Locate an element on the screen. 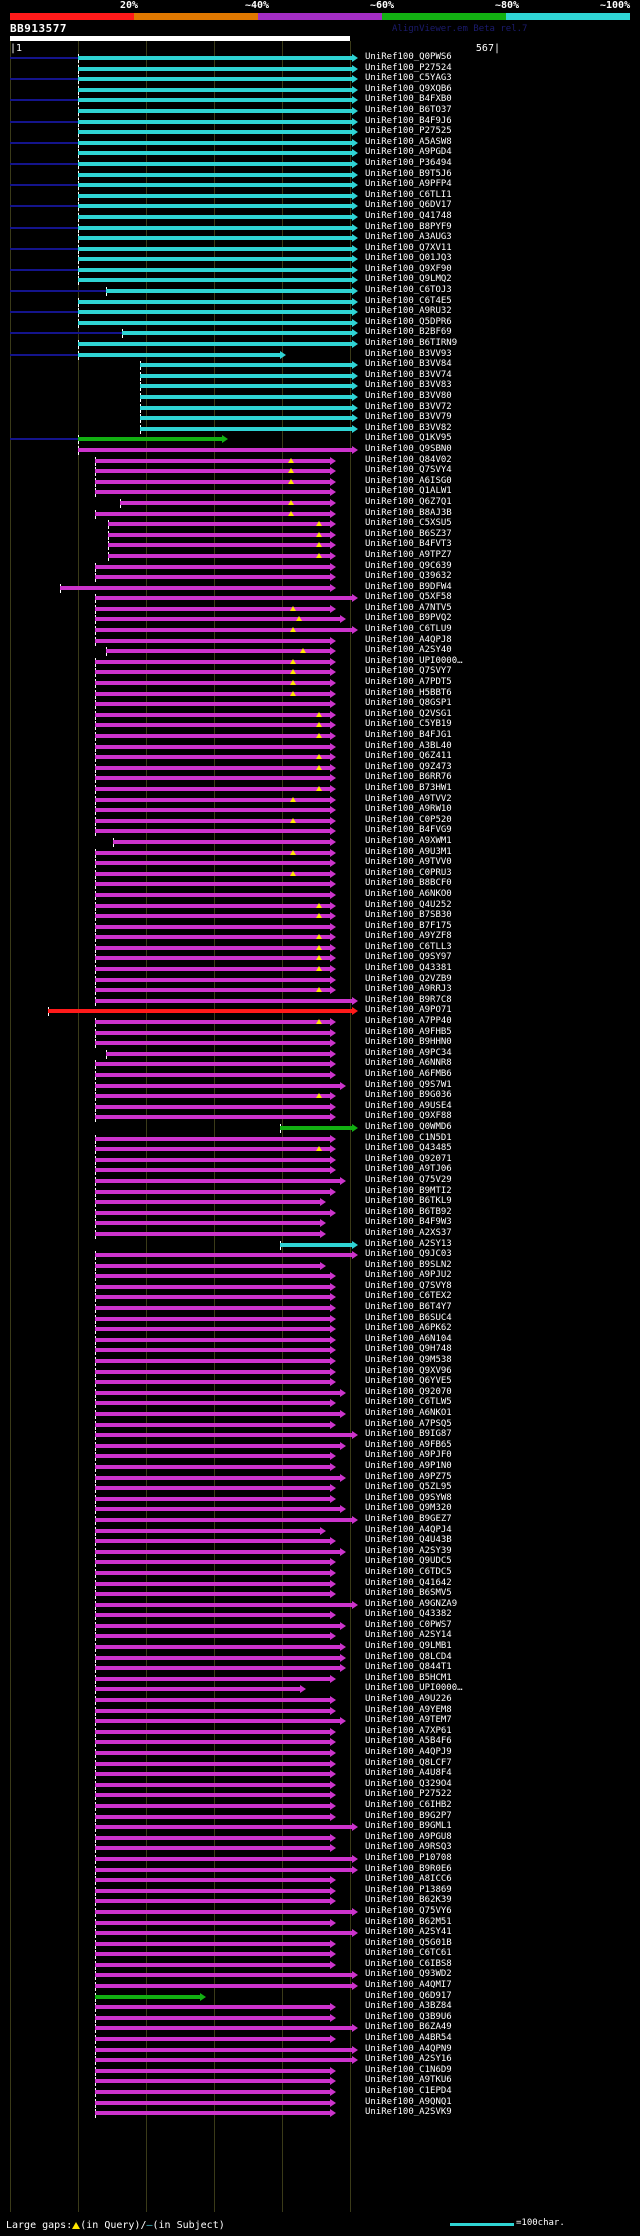 The image size is (640, 2236). hit-label: UniRef100_B73HW1 is located at coordinates (408, 787).